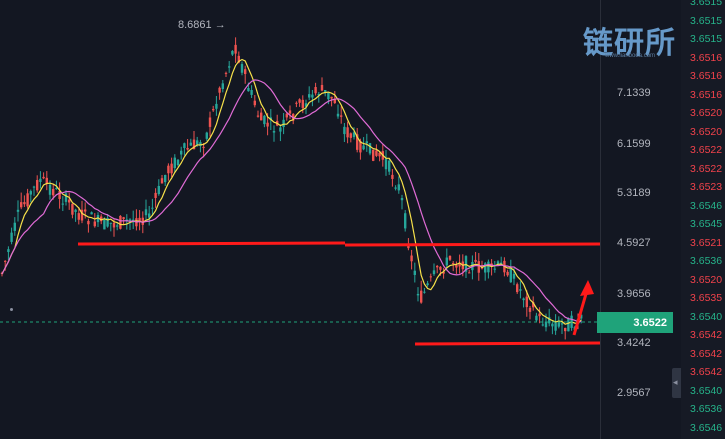 Image resolution: width=725 pixels, height=439 pixels. Describe the element at coordinates (634, 243) in the screenshot. I see `price-axis-label: 4.5927` at that location.